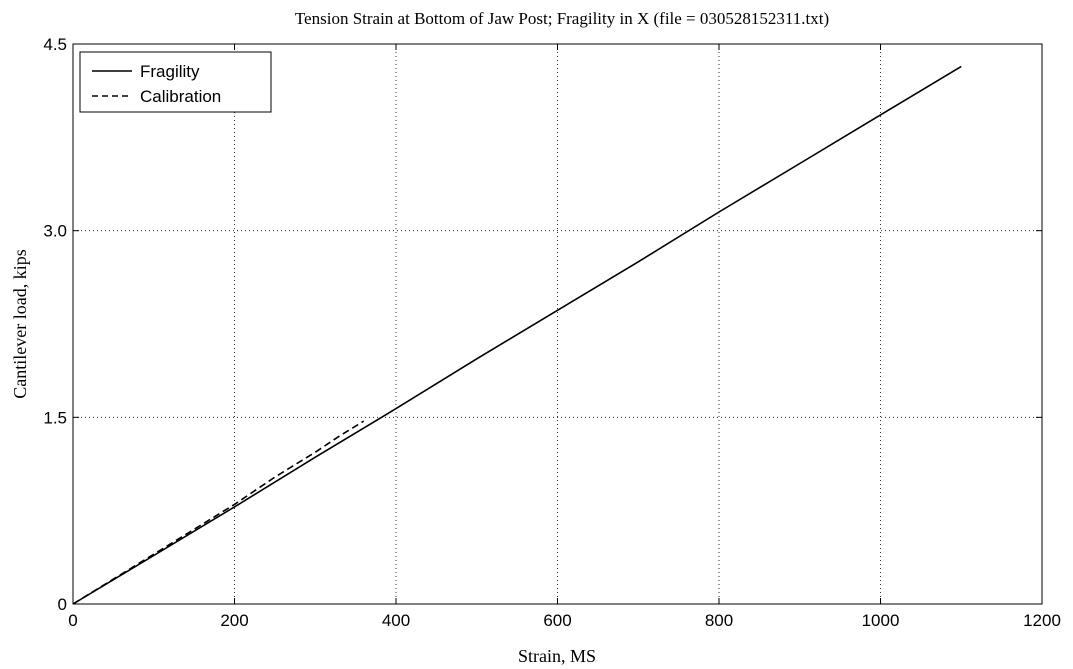  What do you see at coordinates (881, 620) in the screenshot?
I see `x-tick-label: 1000` at bounding box center [881, 620].